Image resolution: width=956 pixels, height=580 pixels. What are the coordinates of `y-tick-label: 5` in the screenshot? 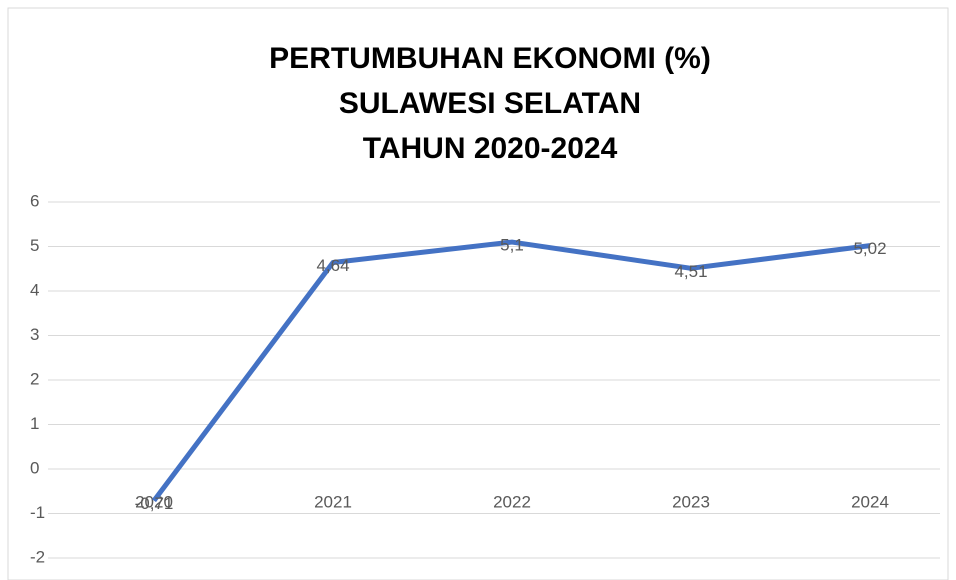 It's located at (34, 245).